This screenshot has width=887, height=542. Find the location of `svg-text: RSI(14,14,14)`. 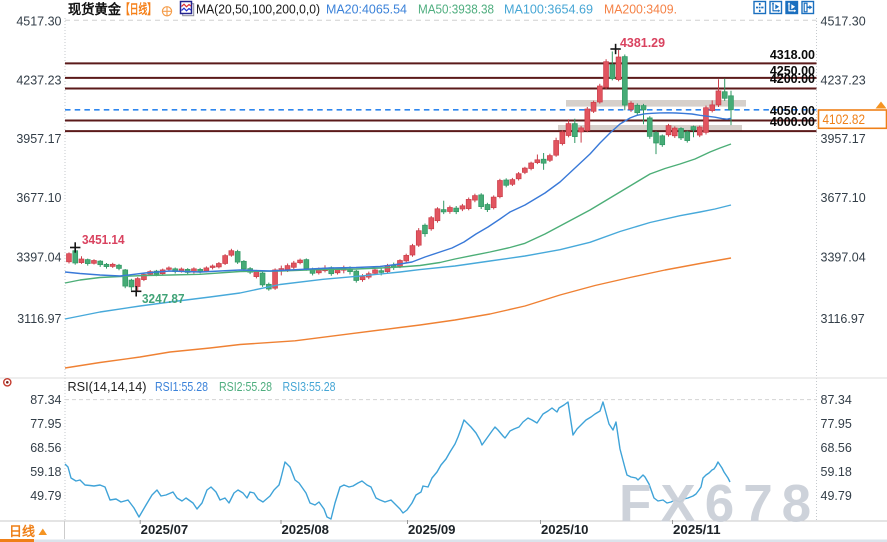

svg-text: RSI(14,14,14) is located at coordinates (107, 387).